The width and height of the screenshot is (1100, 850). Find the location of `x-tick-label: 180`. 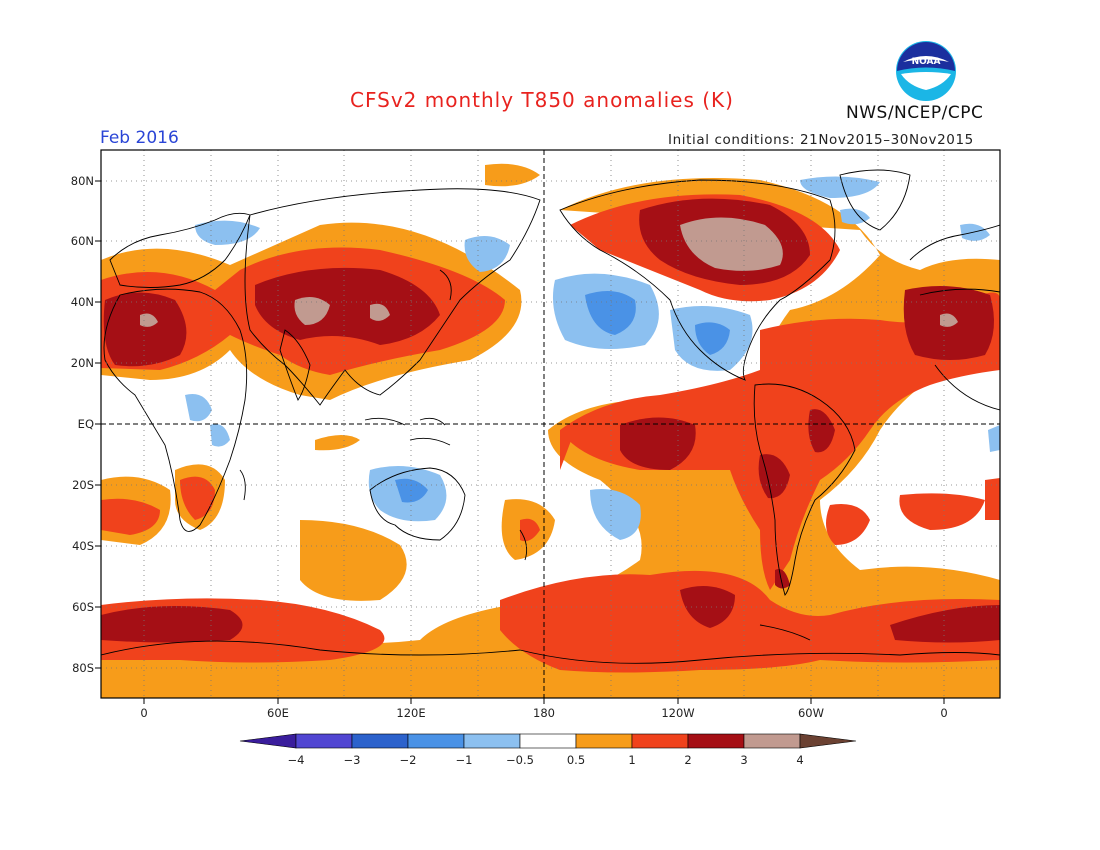

x-tick-label: 180 is located at coordinates (544, 713).